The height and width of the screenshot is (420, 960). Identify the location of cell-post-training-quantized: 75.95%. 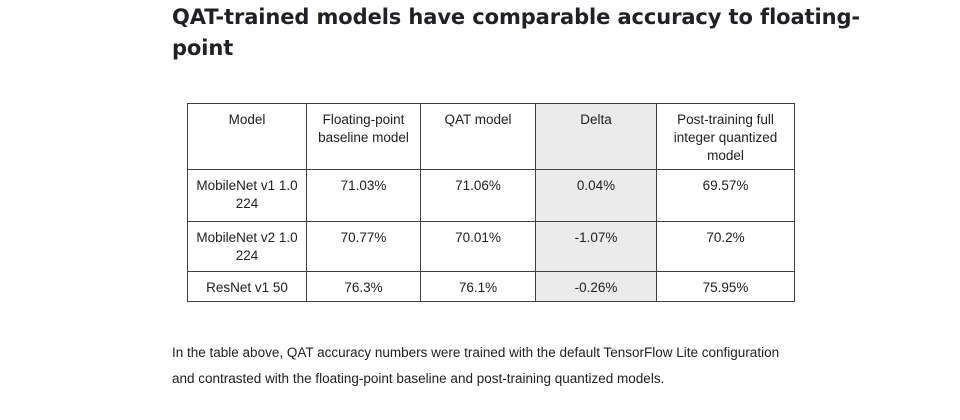
(725, 286).